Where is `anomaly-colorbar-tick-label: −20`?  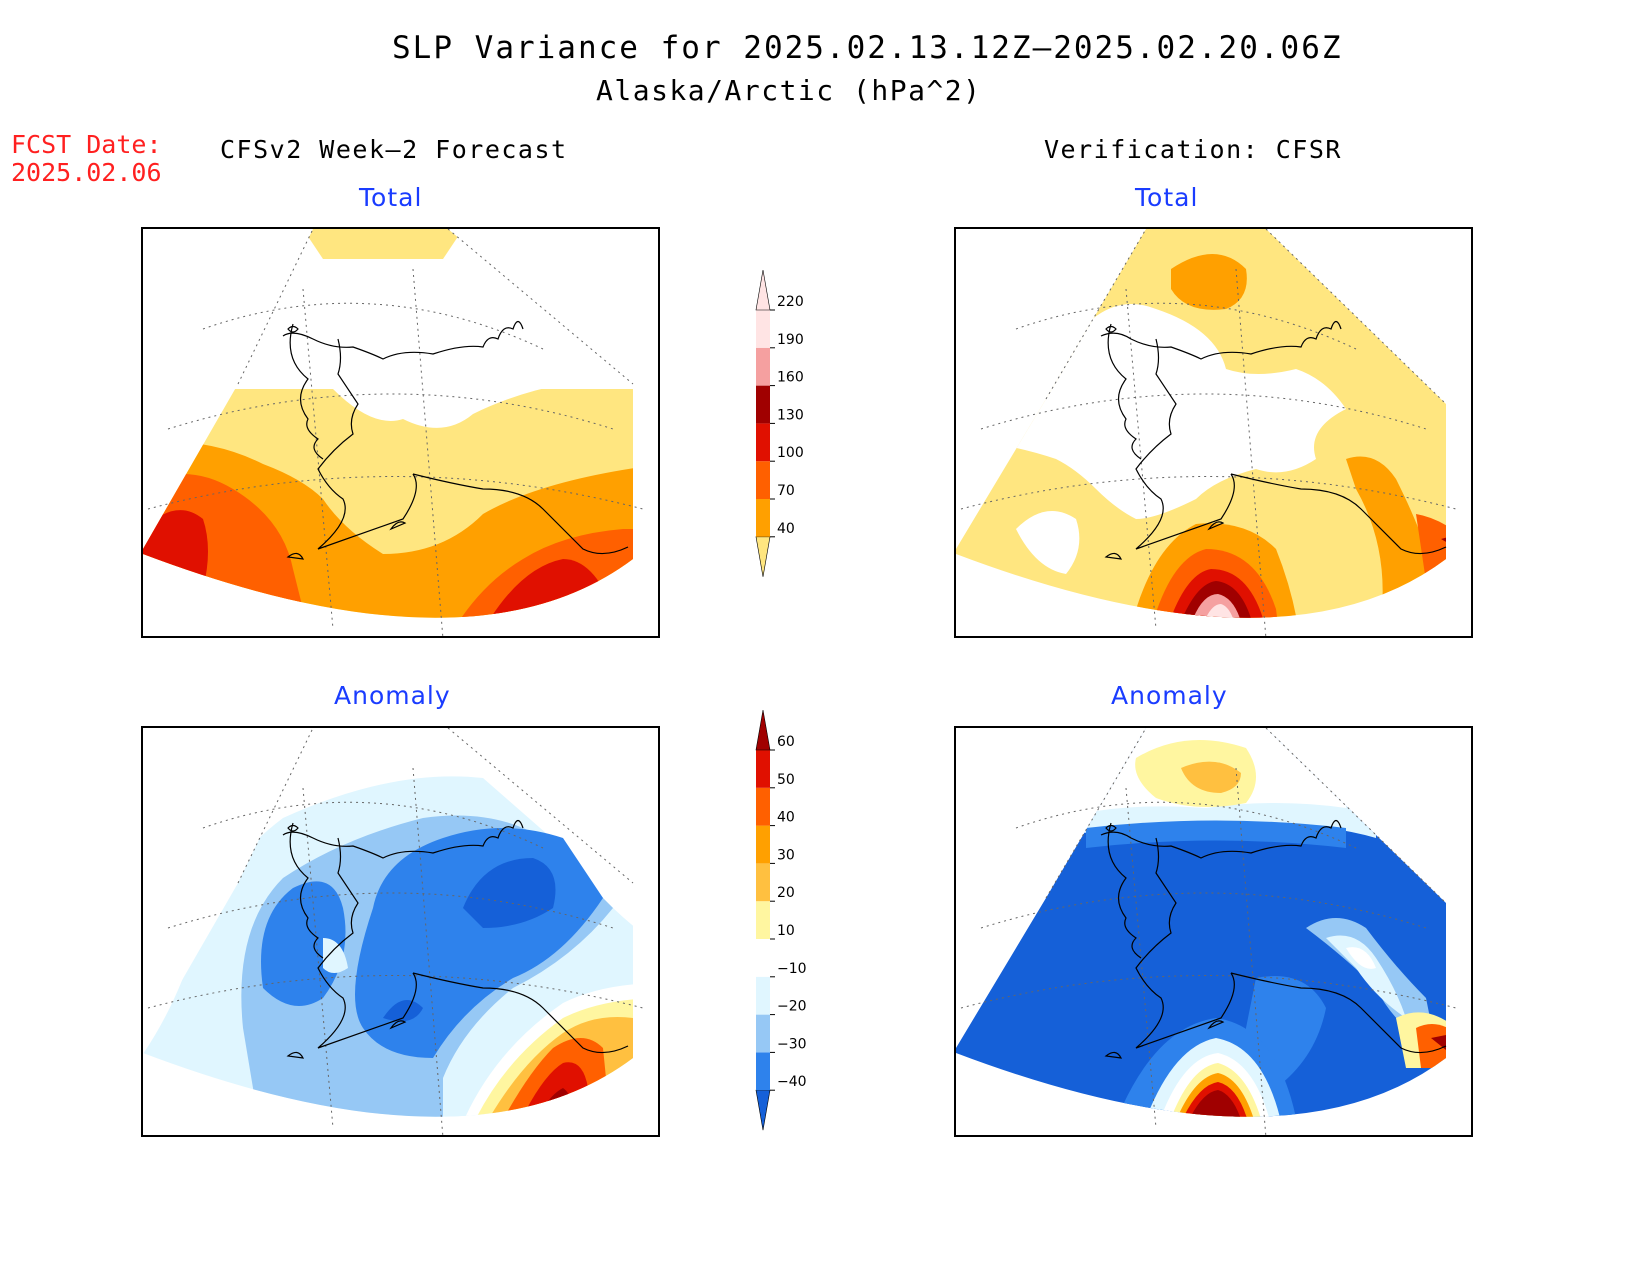 anomaly-colorbar-tick-label: −20 is located at coordinates (792, 1007).